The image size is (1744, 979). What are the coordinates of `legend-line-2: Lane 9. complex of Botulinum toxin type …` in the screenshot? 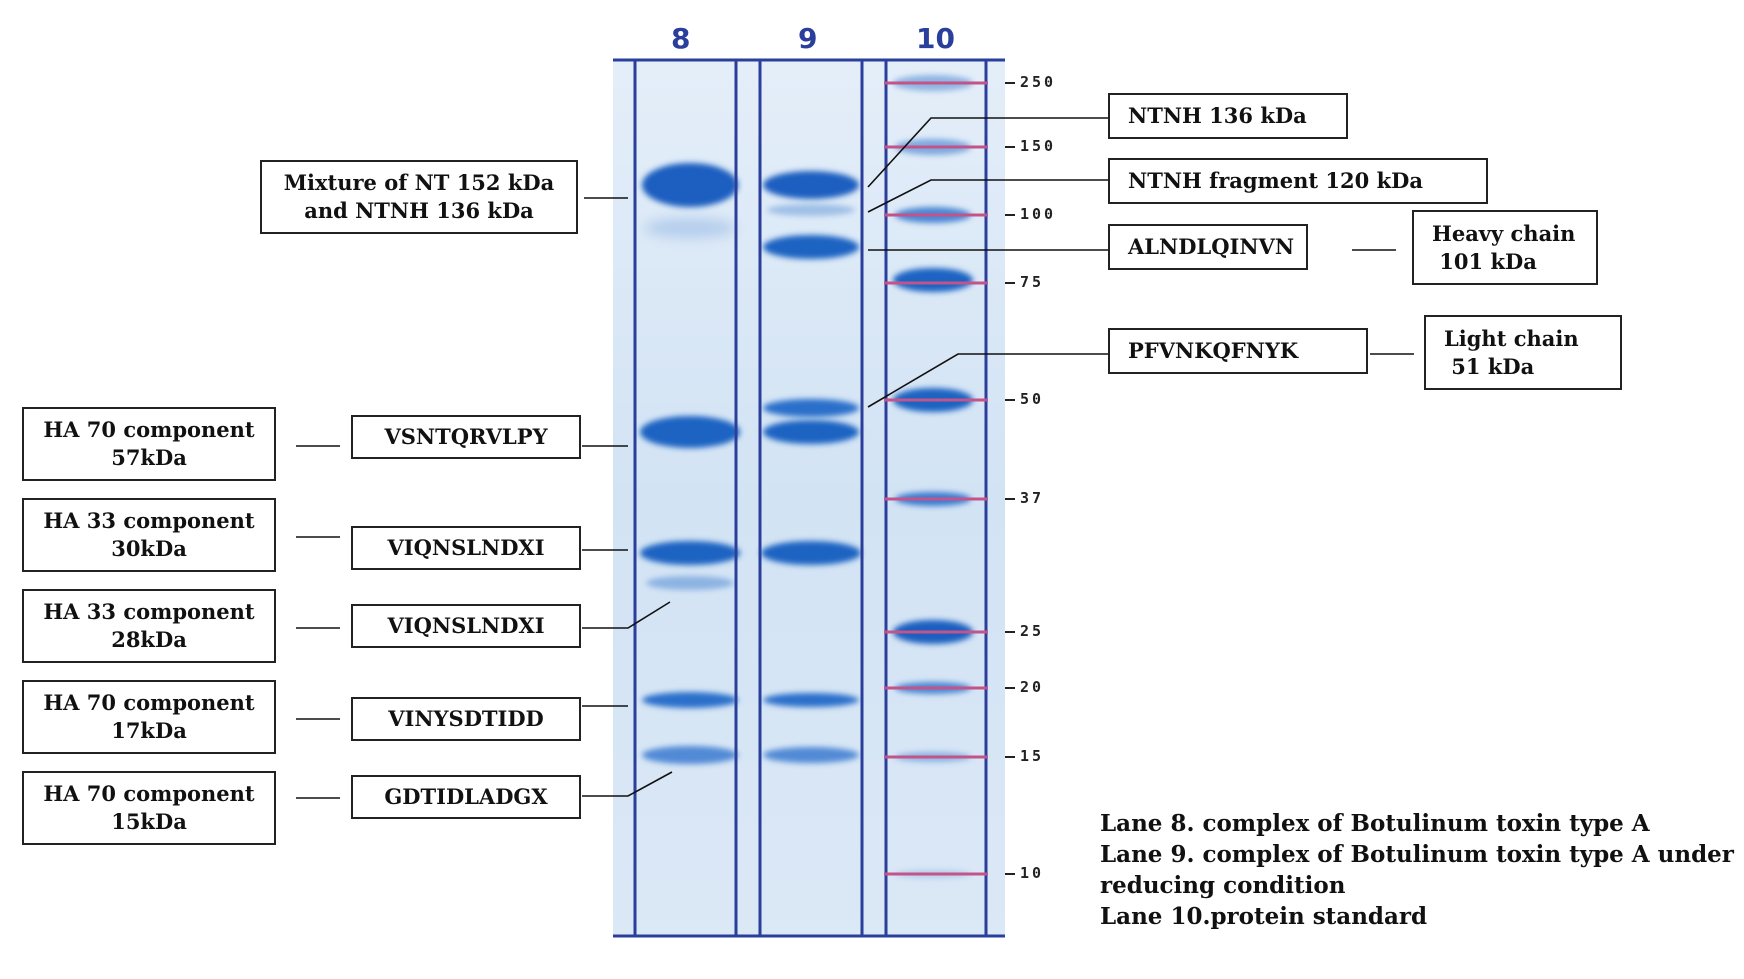 It's located at (1417, 854).